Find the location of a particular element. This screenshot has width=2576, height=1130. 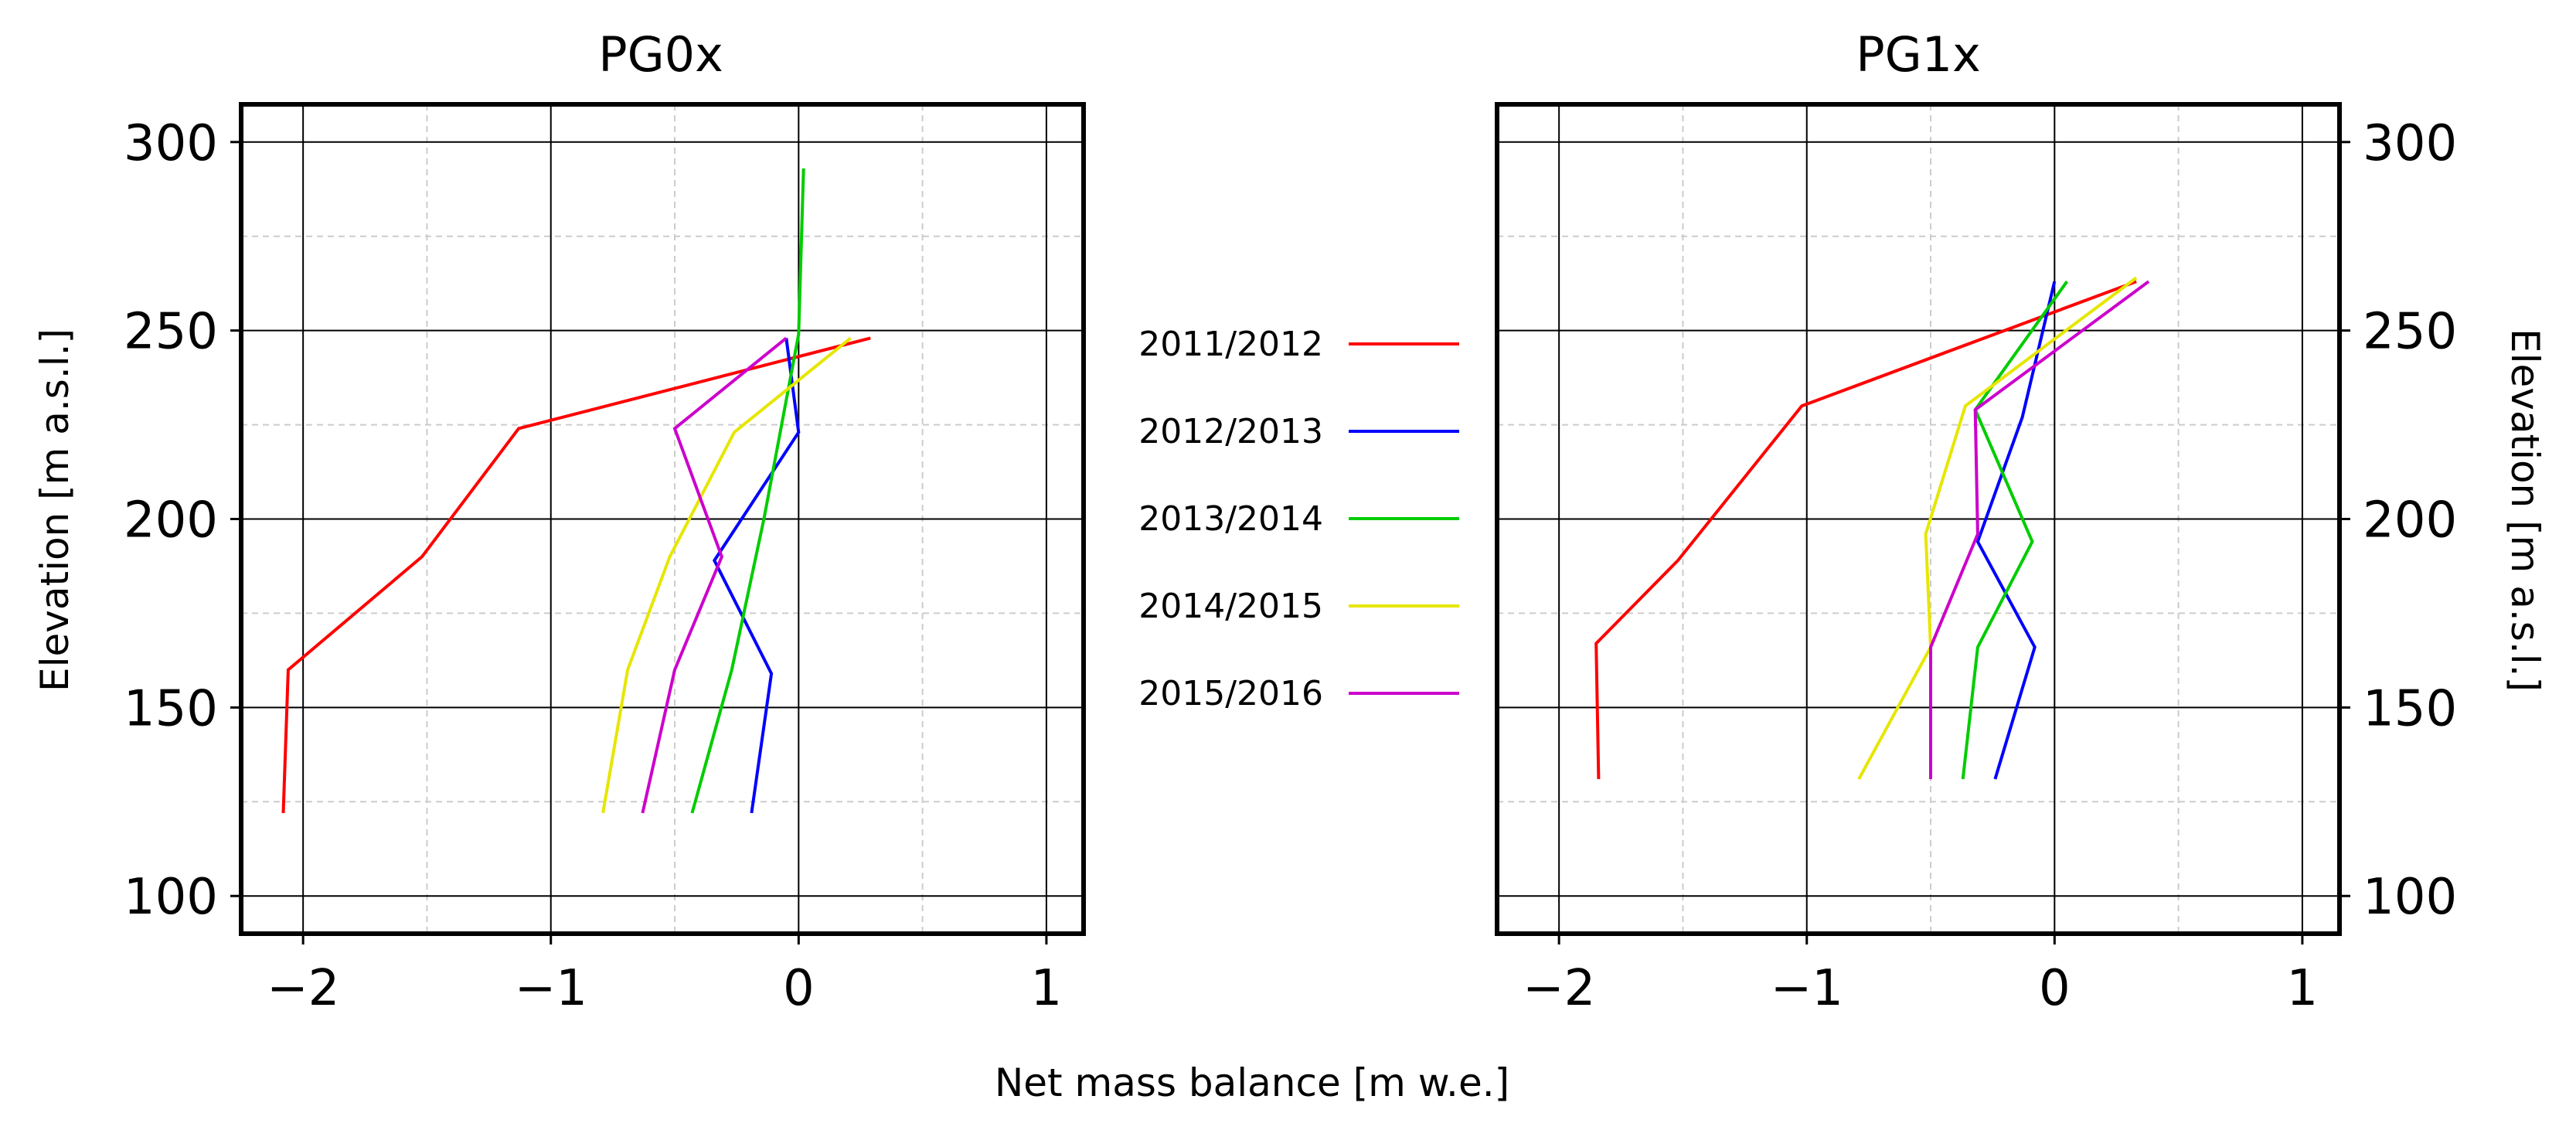

series-line-pg0x-2013-2014 is located at coordinates (747, 491).